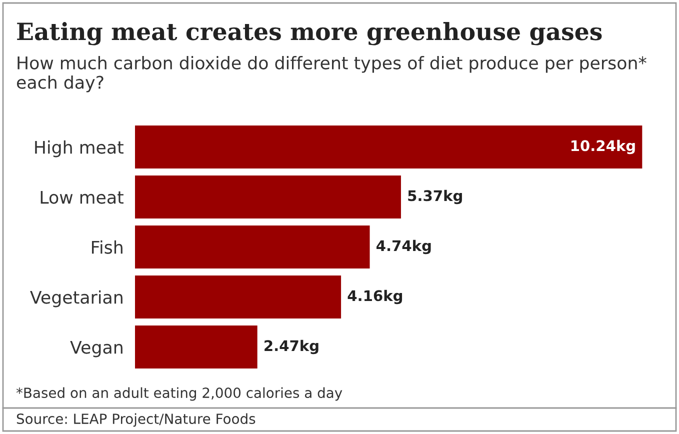  What do you see at coordinates (435, 197) in the screenshot?
I see `data-label: 5.37kg` at bounding box center [435, 197].